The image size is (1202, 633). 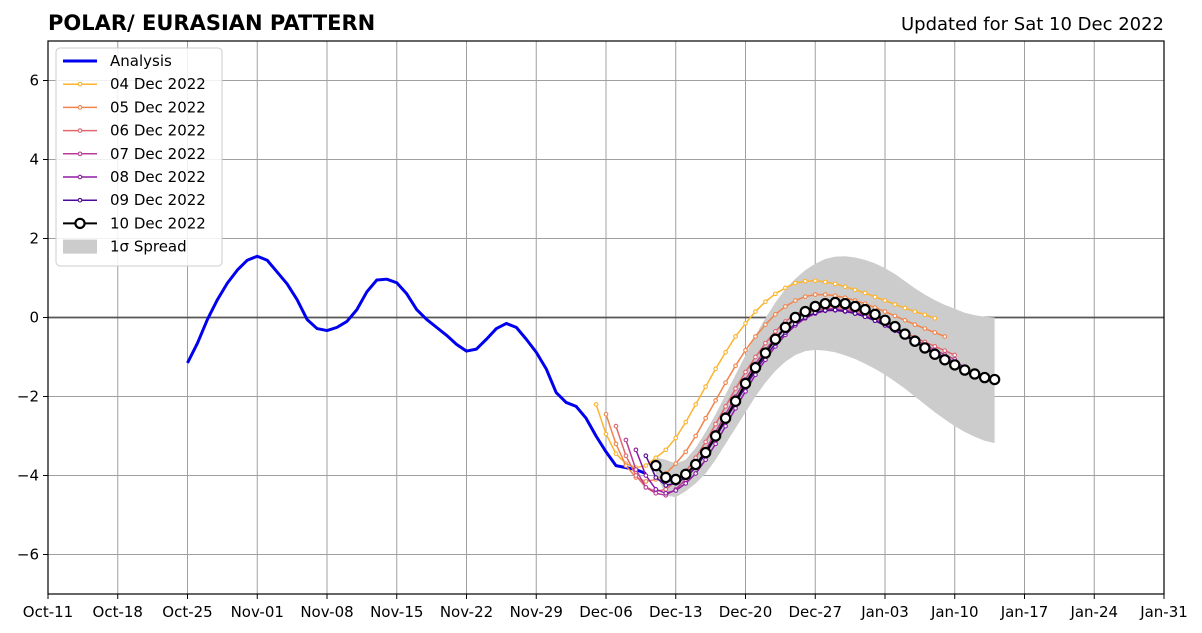 What do you see at coordinates (1024, 612) in the screenshot?
I see `x-tick-label: Jan-17` at bounding box center [1024, 612].